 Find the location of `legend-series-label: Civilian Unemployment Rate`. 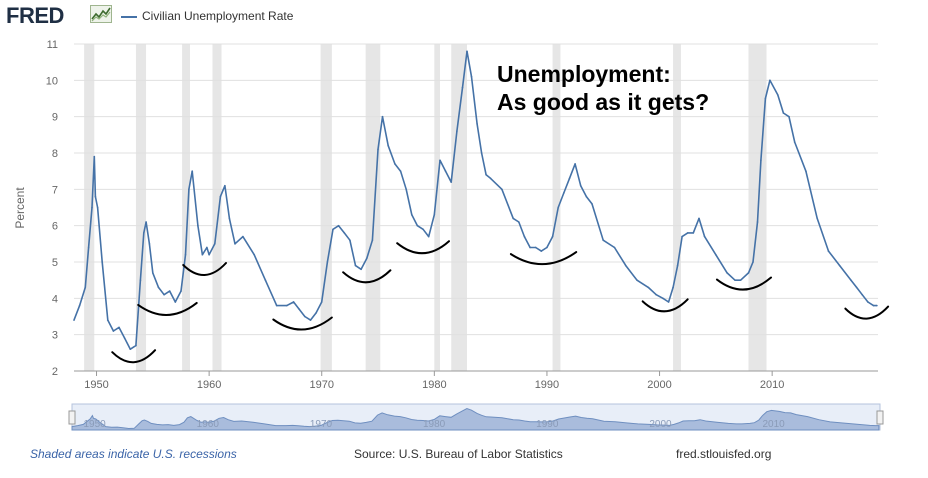

legend-series-label: Civilian Unemployment Rate is located at coordinates (218, 16).